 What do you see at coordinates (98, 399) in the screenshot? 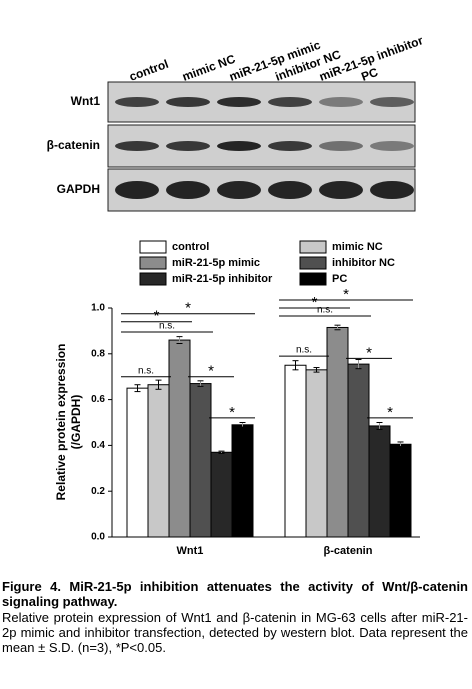
I see `y-tick-label: 0.6` at bounding box center [98, 399].